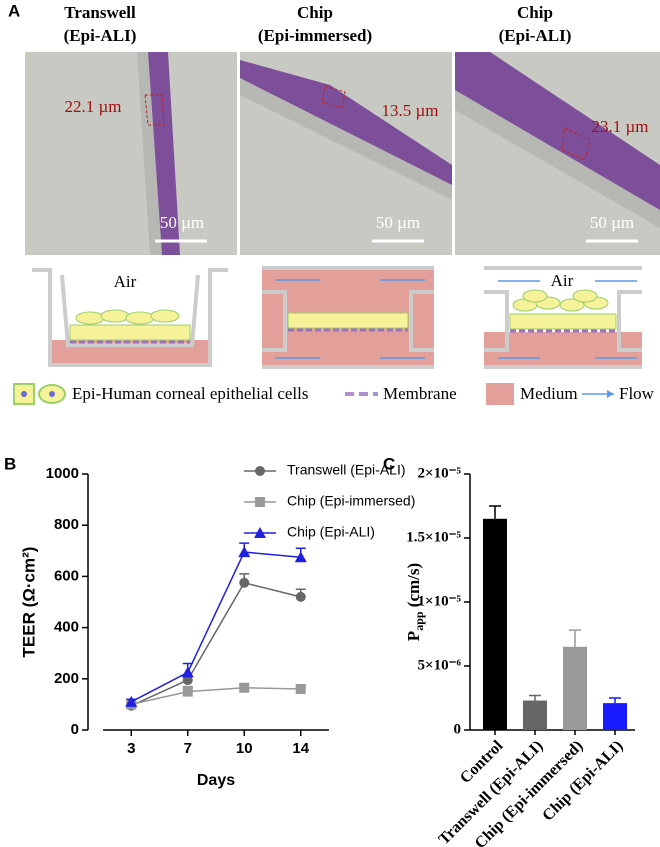  What do you see at coordinates (14, 10) in the screenshot?
I see `panel-label: A` at bounding box center [14, 10].